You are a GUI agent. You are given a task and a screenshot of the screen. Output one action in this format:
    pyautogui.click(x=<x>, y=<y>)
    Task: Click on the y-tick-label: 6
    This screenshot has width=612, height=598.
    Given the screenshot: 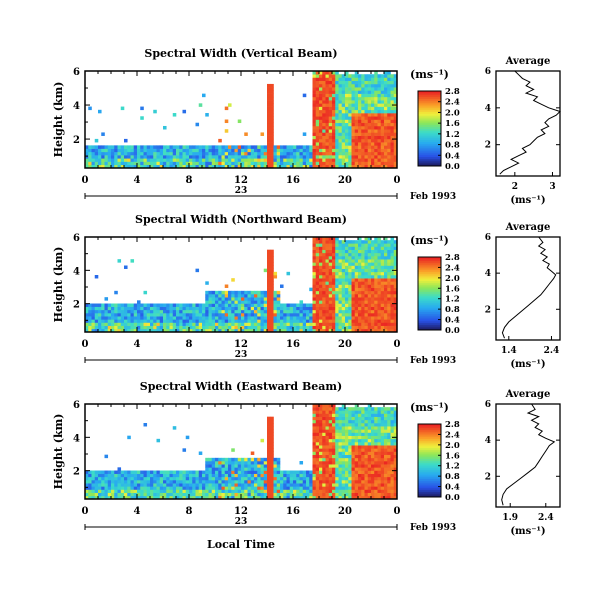 What is the action you would take?
    pyautogui.click(x=76, y=238)
    